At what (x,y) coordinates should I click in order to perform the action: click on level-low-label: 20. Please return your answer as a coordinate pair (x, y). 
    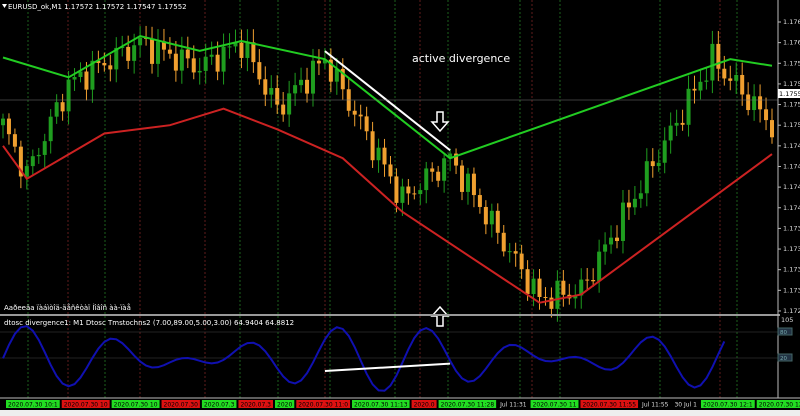
    Looking at the image, I should click on (783, 359).